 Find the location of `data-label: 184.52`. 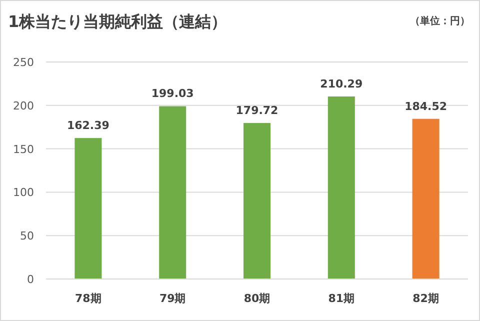

data-label: 184.52 is located at coordinates (426, 106).